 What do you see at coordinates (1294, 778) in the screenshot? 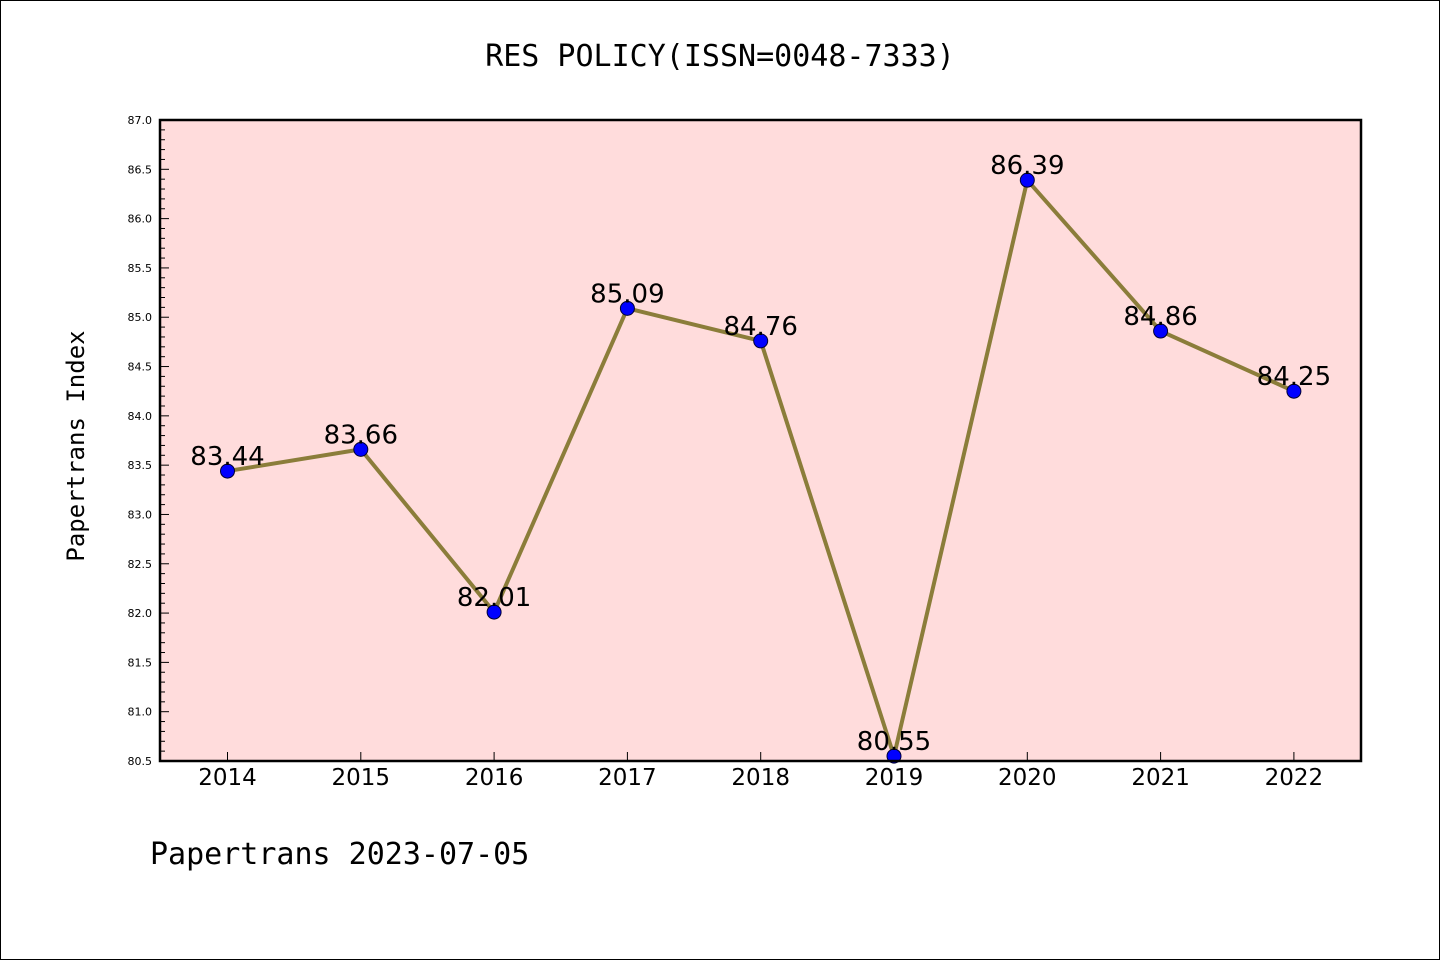
I see `x-tick-label: 2022` at bounding box center [1294, 778].